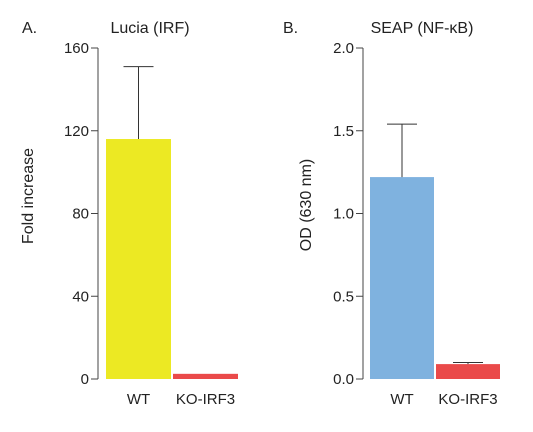  I want to click on y-tick-label: 0.0, so click(343, 379).